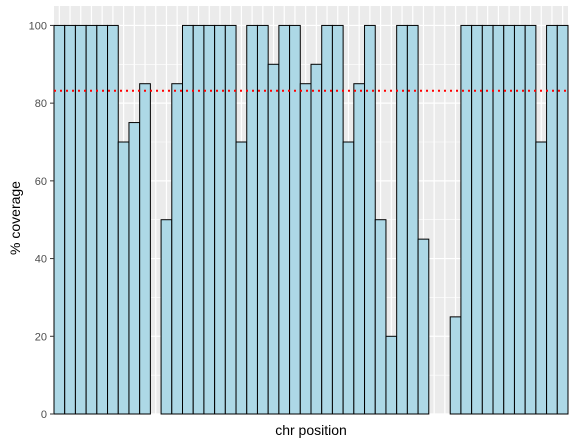 This screenshot has width=575, height=444. I want to click on y-tick-label: 0, so click(44, 415).